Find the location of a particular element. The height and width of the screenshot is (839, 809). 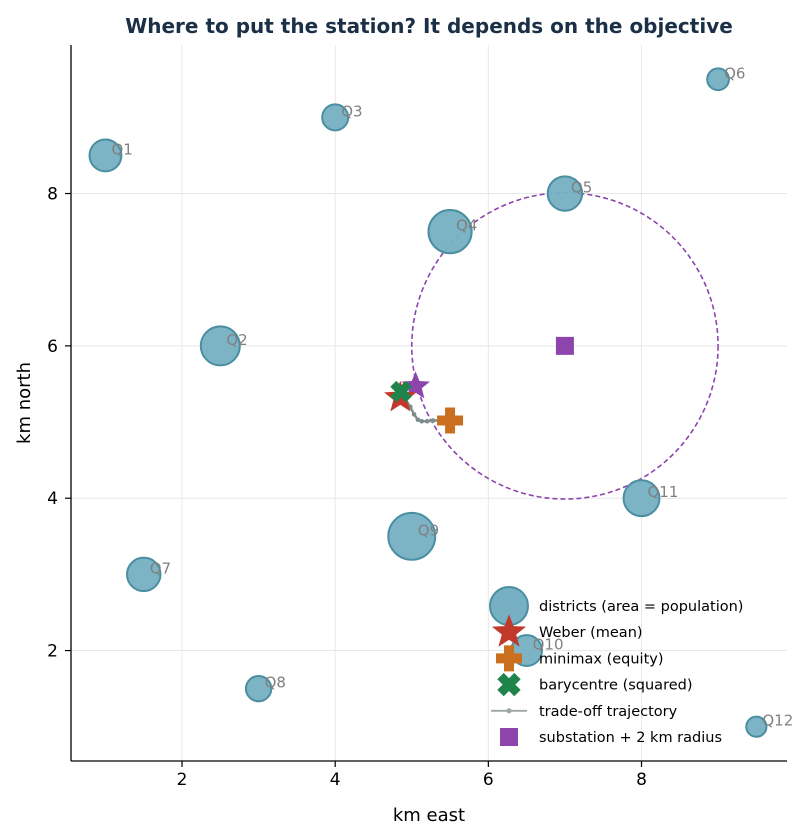

legend-label: substation + 2 km radius is located at coordinates (630, 738).